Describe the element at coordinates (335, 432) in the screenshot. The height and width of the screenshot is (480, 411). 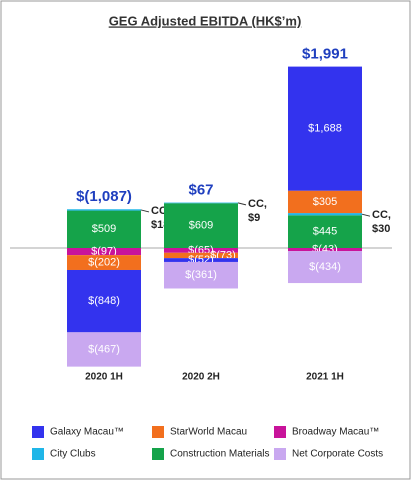
I see `legend-label: Broadway Macau™` at that location.